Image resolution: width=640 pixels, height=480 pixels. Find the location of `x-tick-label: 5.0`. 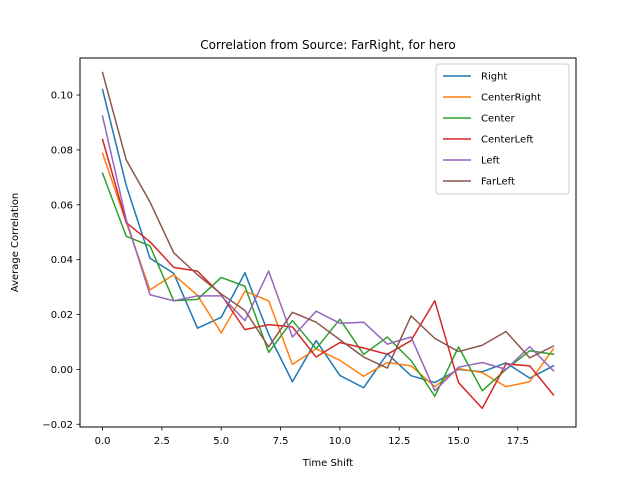

x-tick-label: 5.0 is located at coordinates (221, 441).